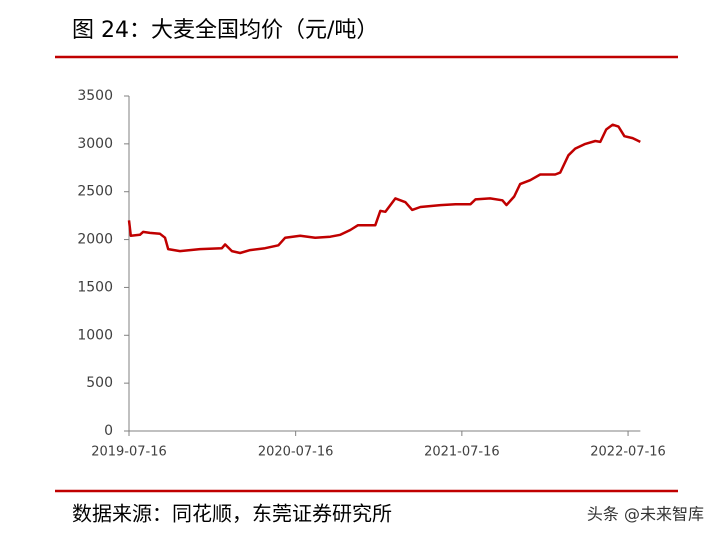 The image size is (719, 539). I want to click on source-note: 数据来源：同花顺，东莞证券研究所, so click(232, 514).